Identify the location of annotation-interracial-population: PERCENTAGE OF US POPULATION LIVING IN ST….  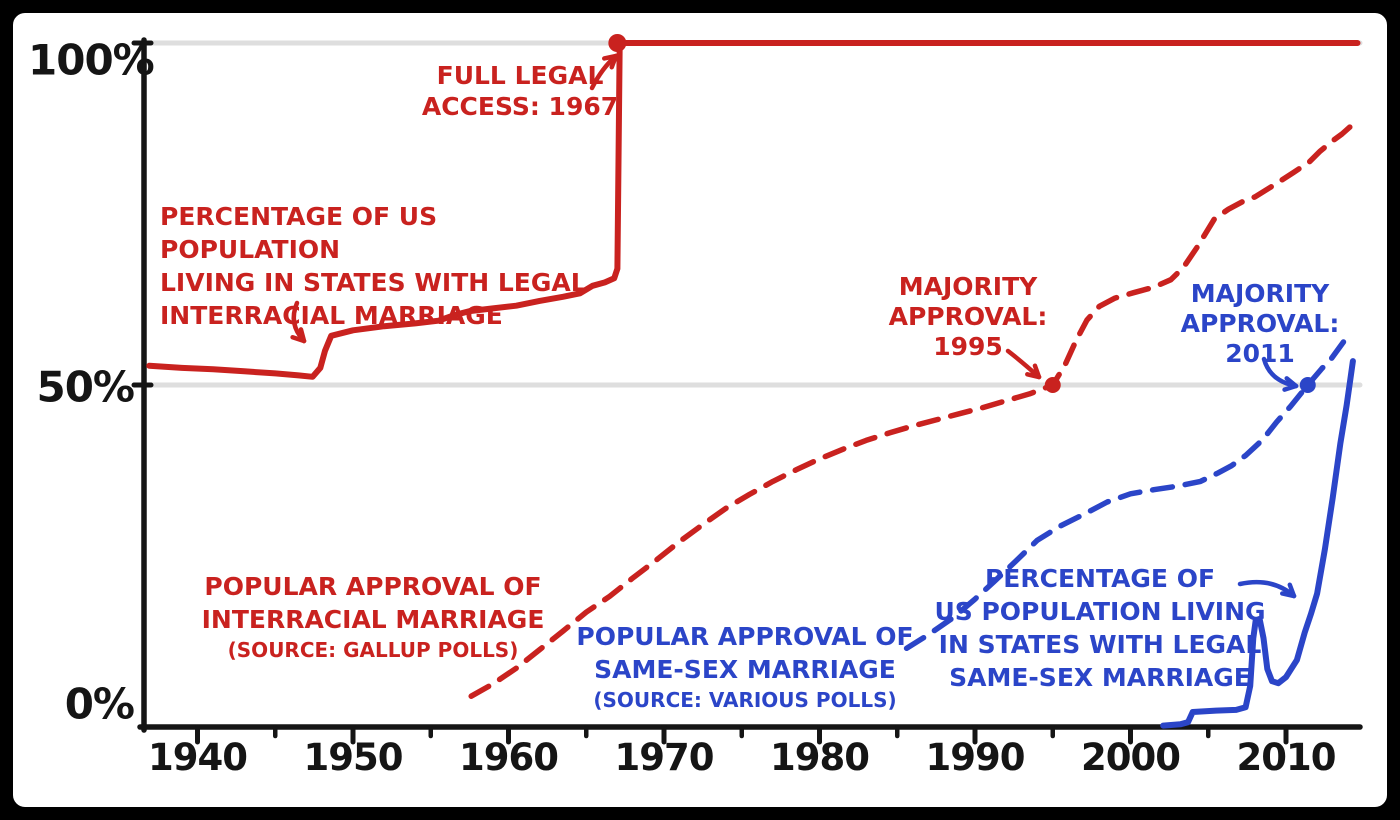
(380, 266).